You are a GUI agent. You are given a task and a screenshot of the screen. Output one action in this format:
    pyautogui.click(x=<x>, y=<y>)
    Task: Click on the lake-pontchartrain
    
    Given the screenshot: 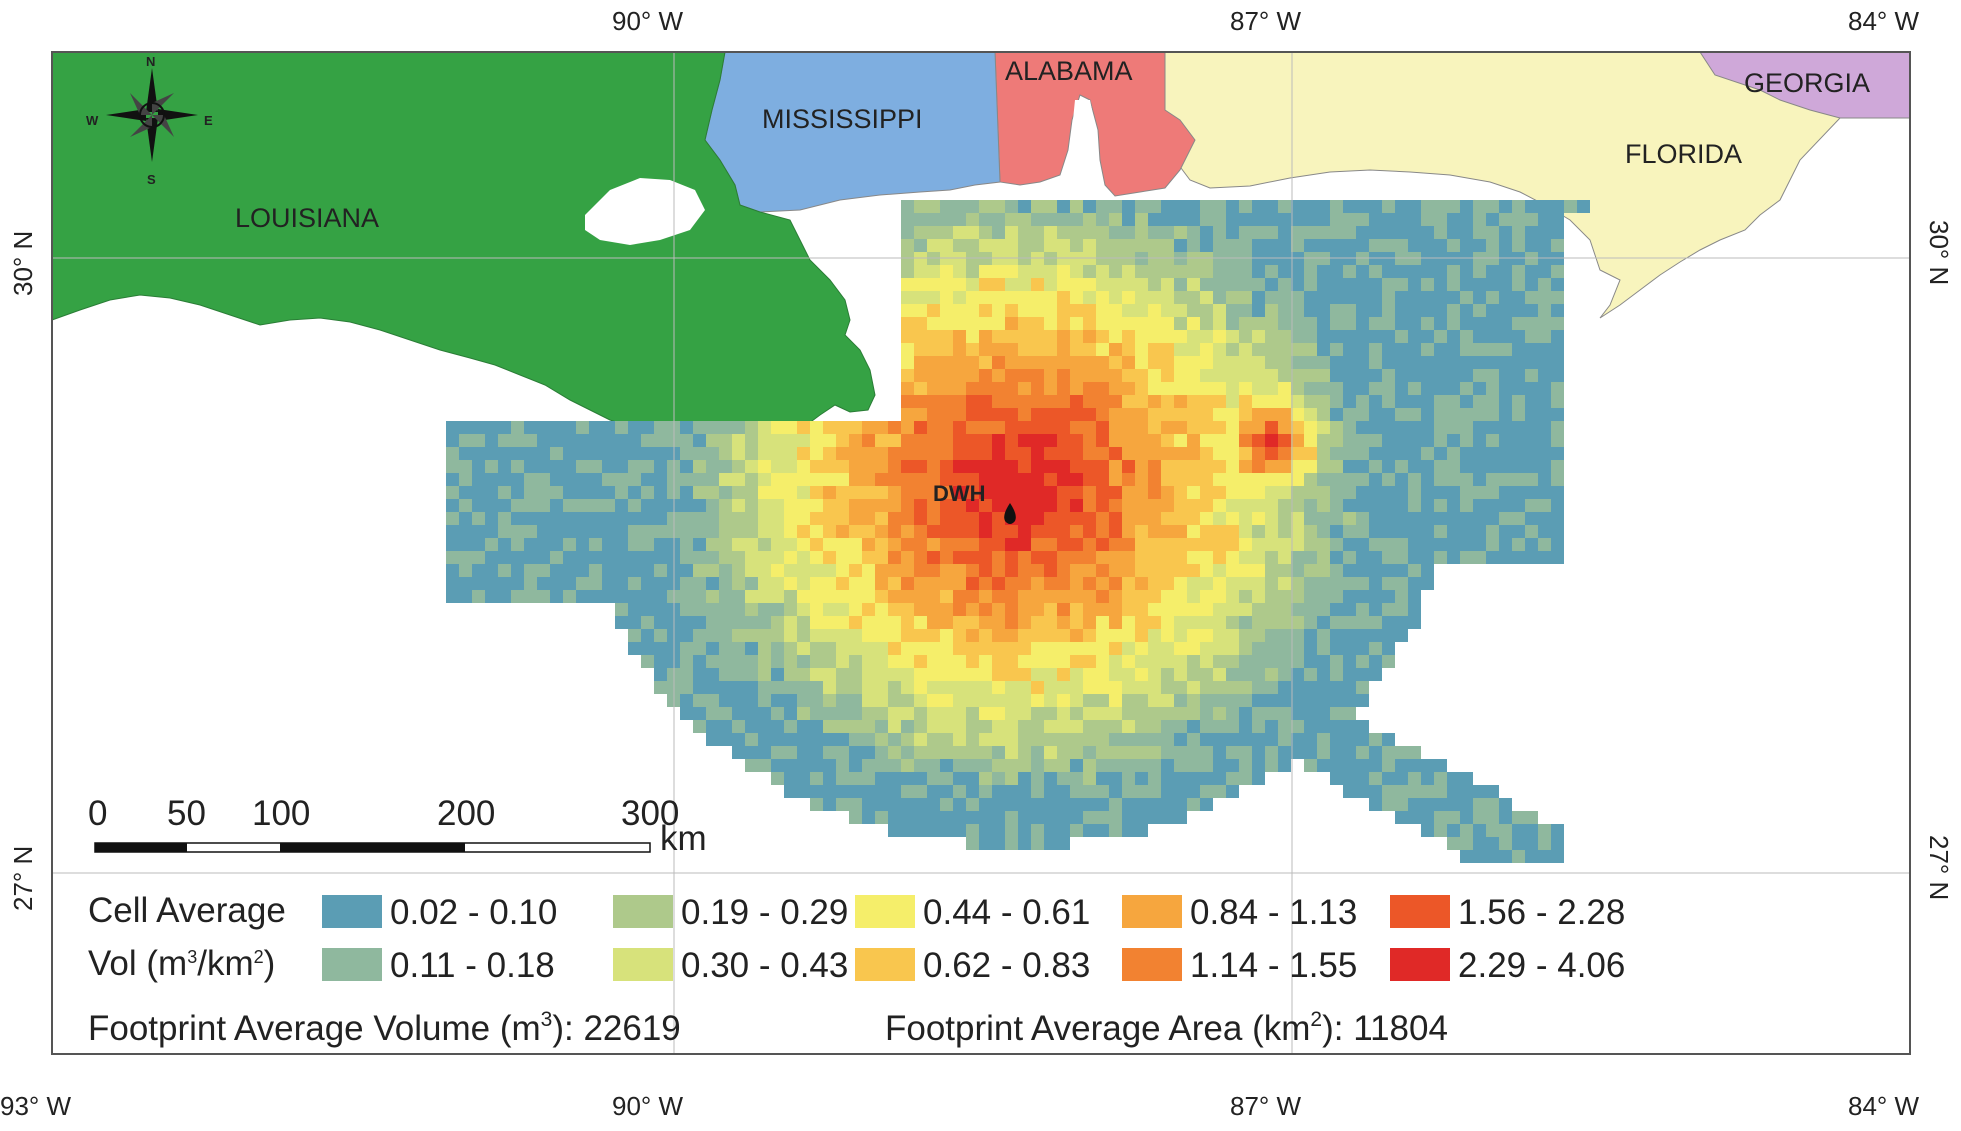 What is the action you would take?
    pyautogui.click(x=645, y=211)
    